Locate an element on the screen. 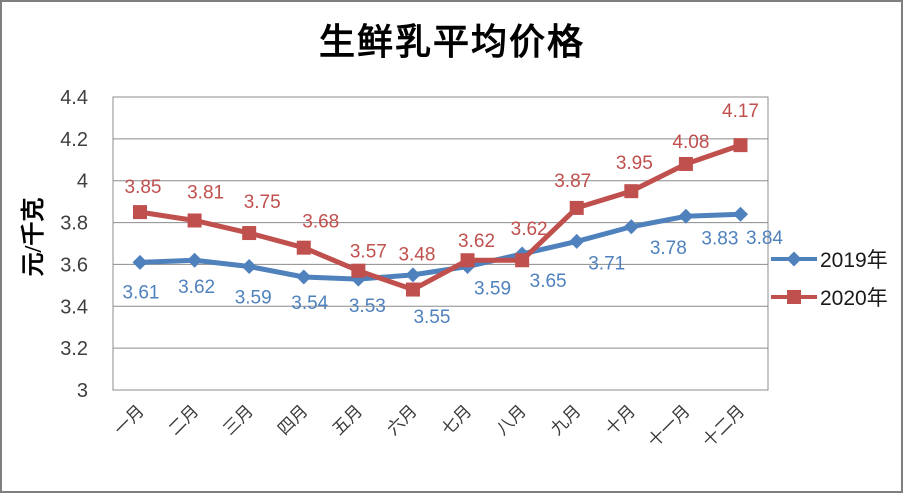  data-label-2019年: 3.84 is located at coordinates (764, 238).